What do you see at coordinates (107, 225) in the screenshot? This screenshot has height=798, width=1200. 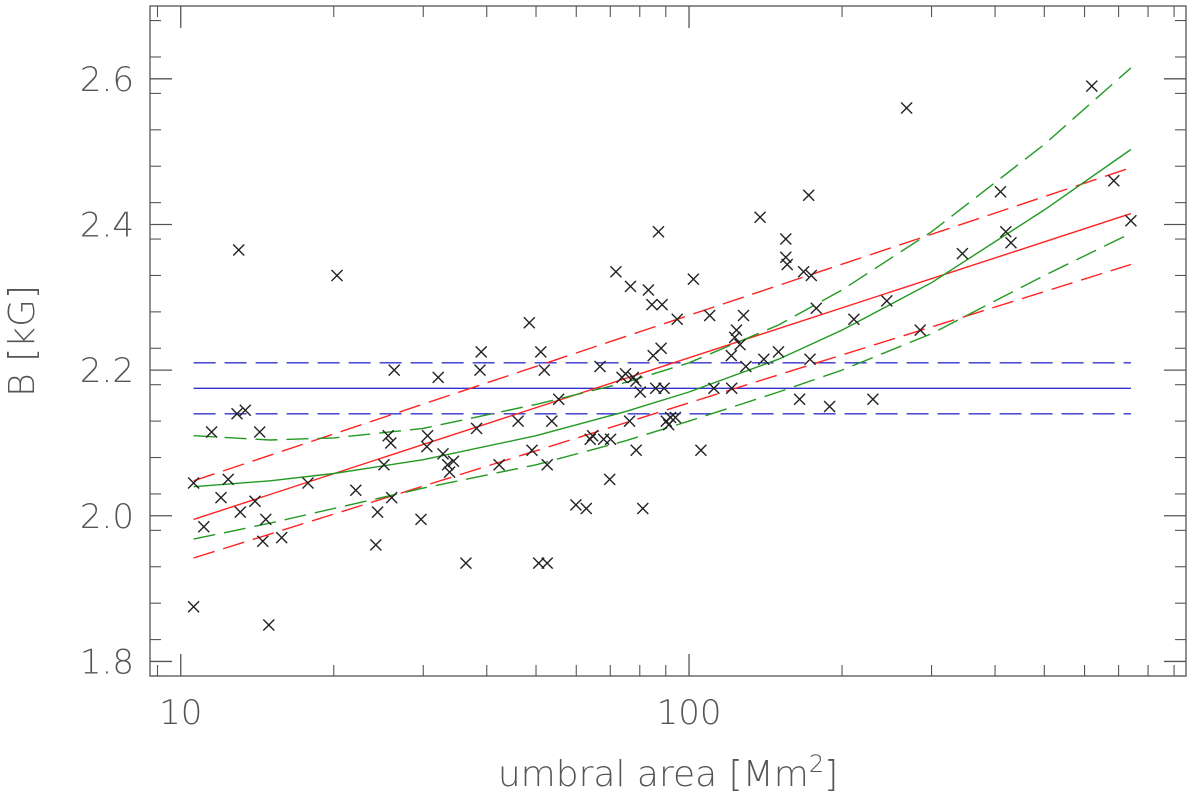 I see `y-tick-label: 2.4` at bounding box center [107, 225].